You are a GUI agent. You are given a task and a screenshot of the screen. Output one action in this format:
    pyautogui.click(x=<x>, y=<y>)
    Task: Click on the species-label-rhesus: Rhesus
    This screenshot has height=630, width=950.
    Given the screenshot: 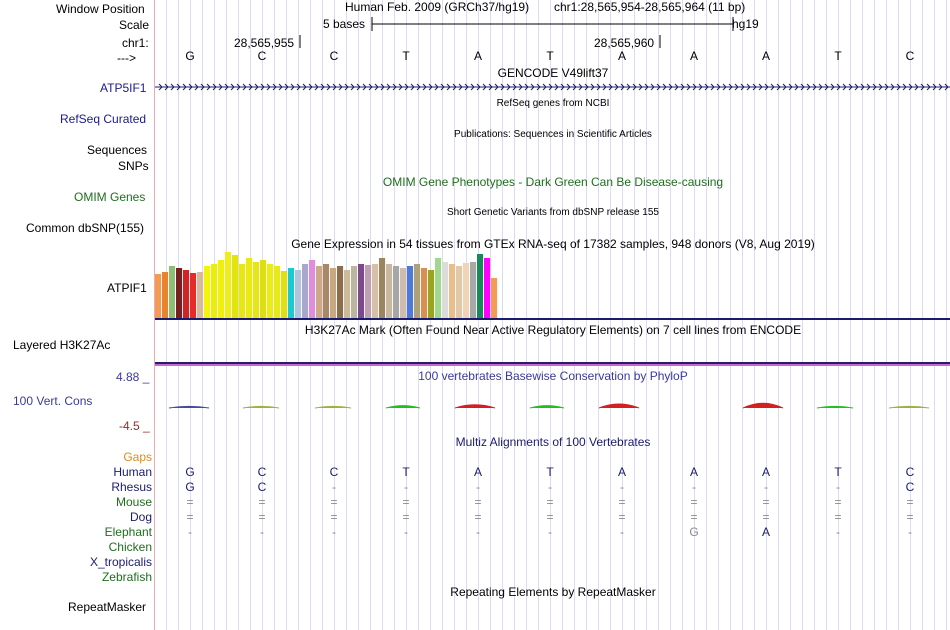 What is the action you would take?
    pyautogui.click(x=131, y=487)
    